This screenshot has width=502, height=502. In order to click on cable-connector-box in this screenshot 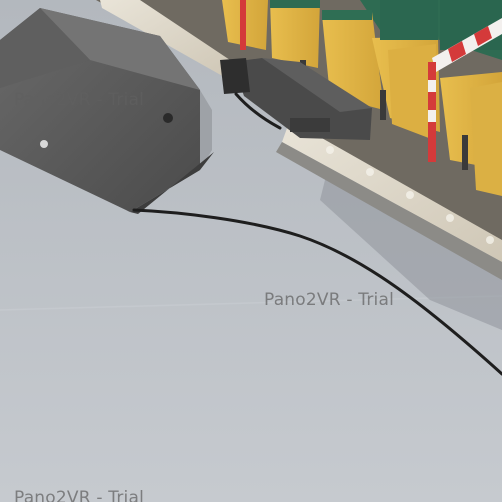, I will do `click(296, 99)`.